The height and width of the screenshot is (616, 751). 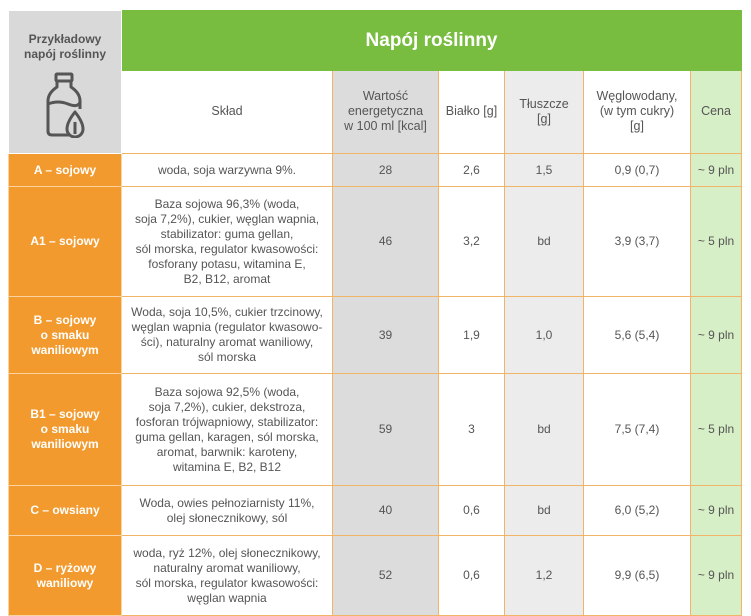 What do you see at coordinates (65, 335) in the screenshot?
I see `row-label: B – sojowy o smaku waniliowym` at bounding box center [65, 335].